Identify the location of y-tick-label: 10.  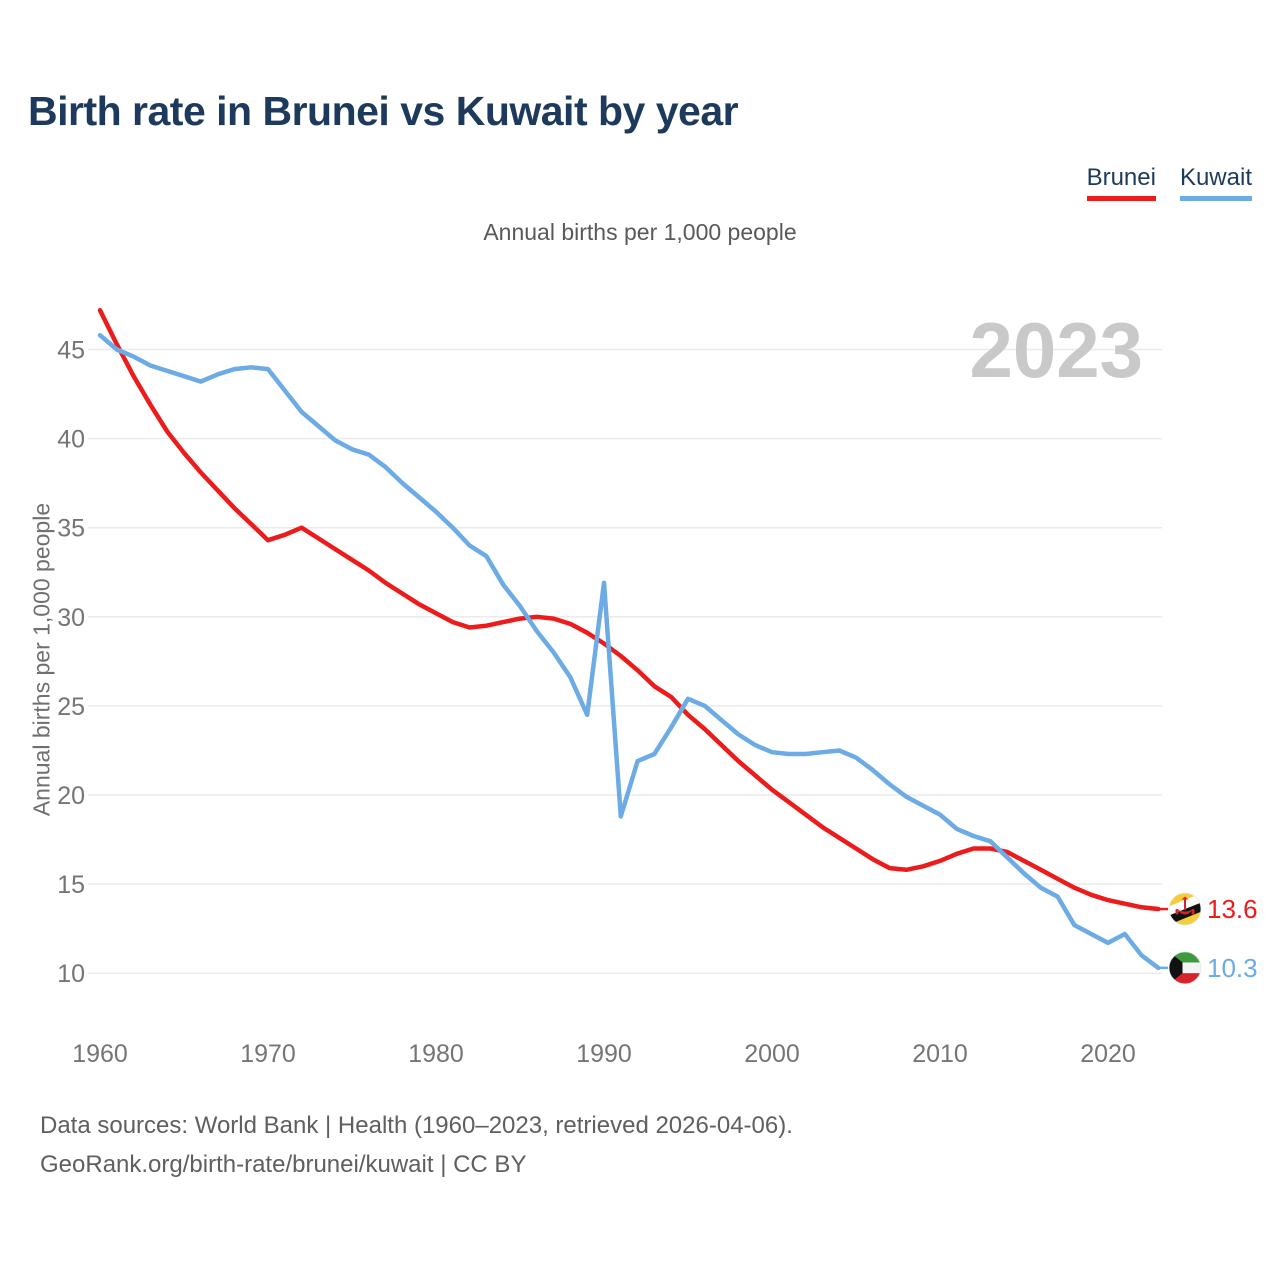
(71, 974).